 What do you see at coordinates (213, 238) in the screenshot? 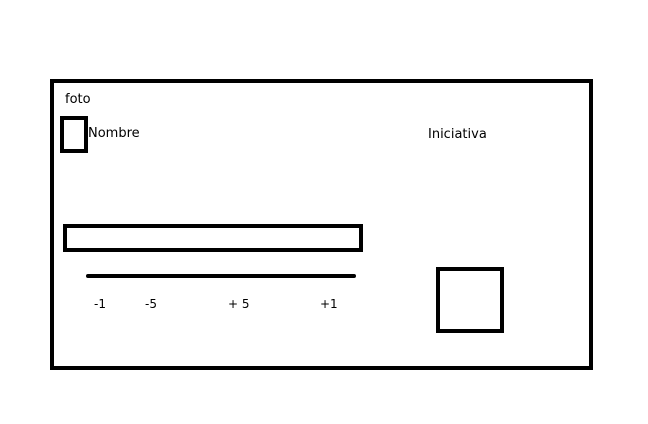
I see `stat-bar-field` at bounding box center [213, 238].